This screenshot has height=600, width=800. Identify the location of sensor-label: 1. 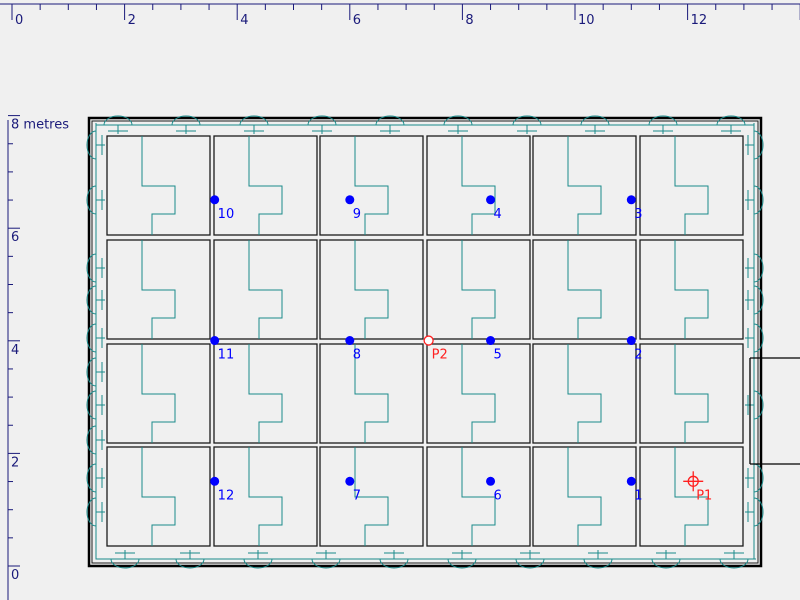
(638, 495).